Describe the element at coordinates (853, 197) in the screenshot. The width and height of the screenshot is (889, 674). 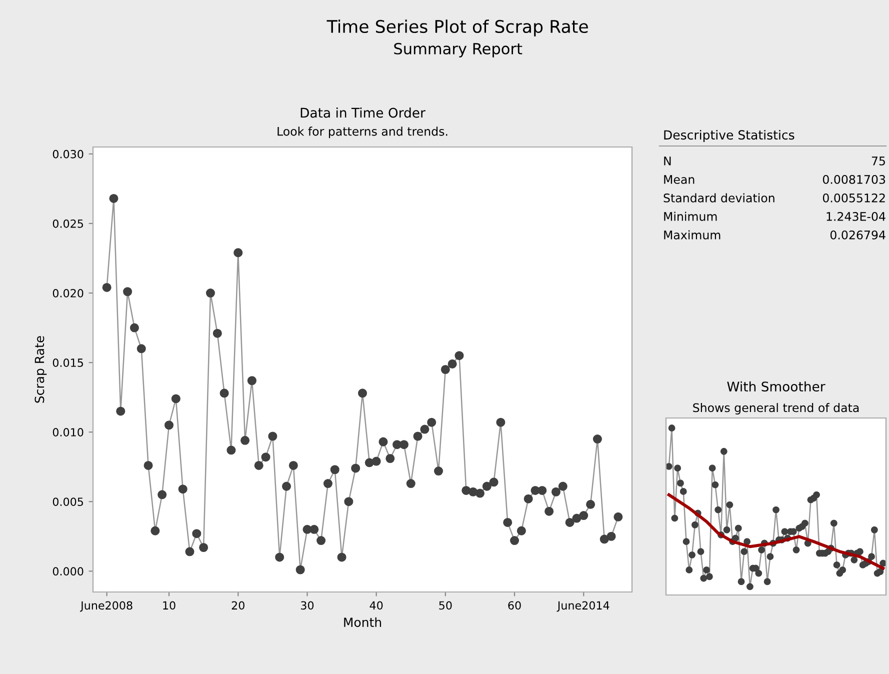
I see `text: 0.0055122` at that location.